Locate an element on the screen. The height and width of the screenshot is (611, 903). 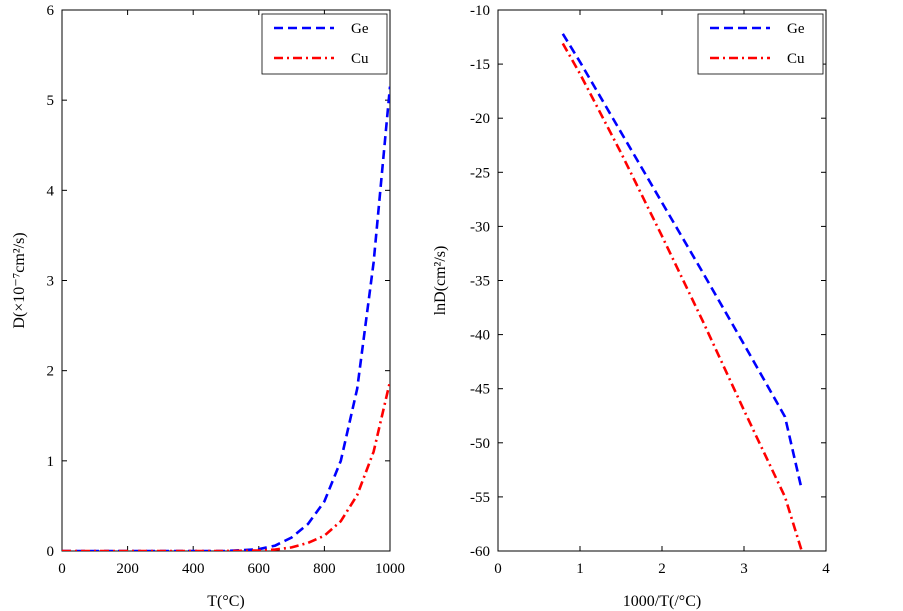
x-tick-label: 1 is located at coordinates (580, 569).